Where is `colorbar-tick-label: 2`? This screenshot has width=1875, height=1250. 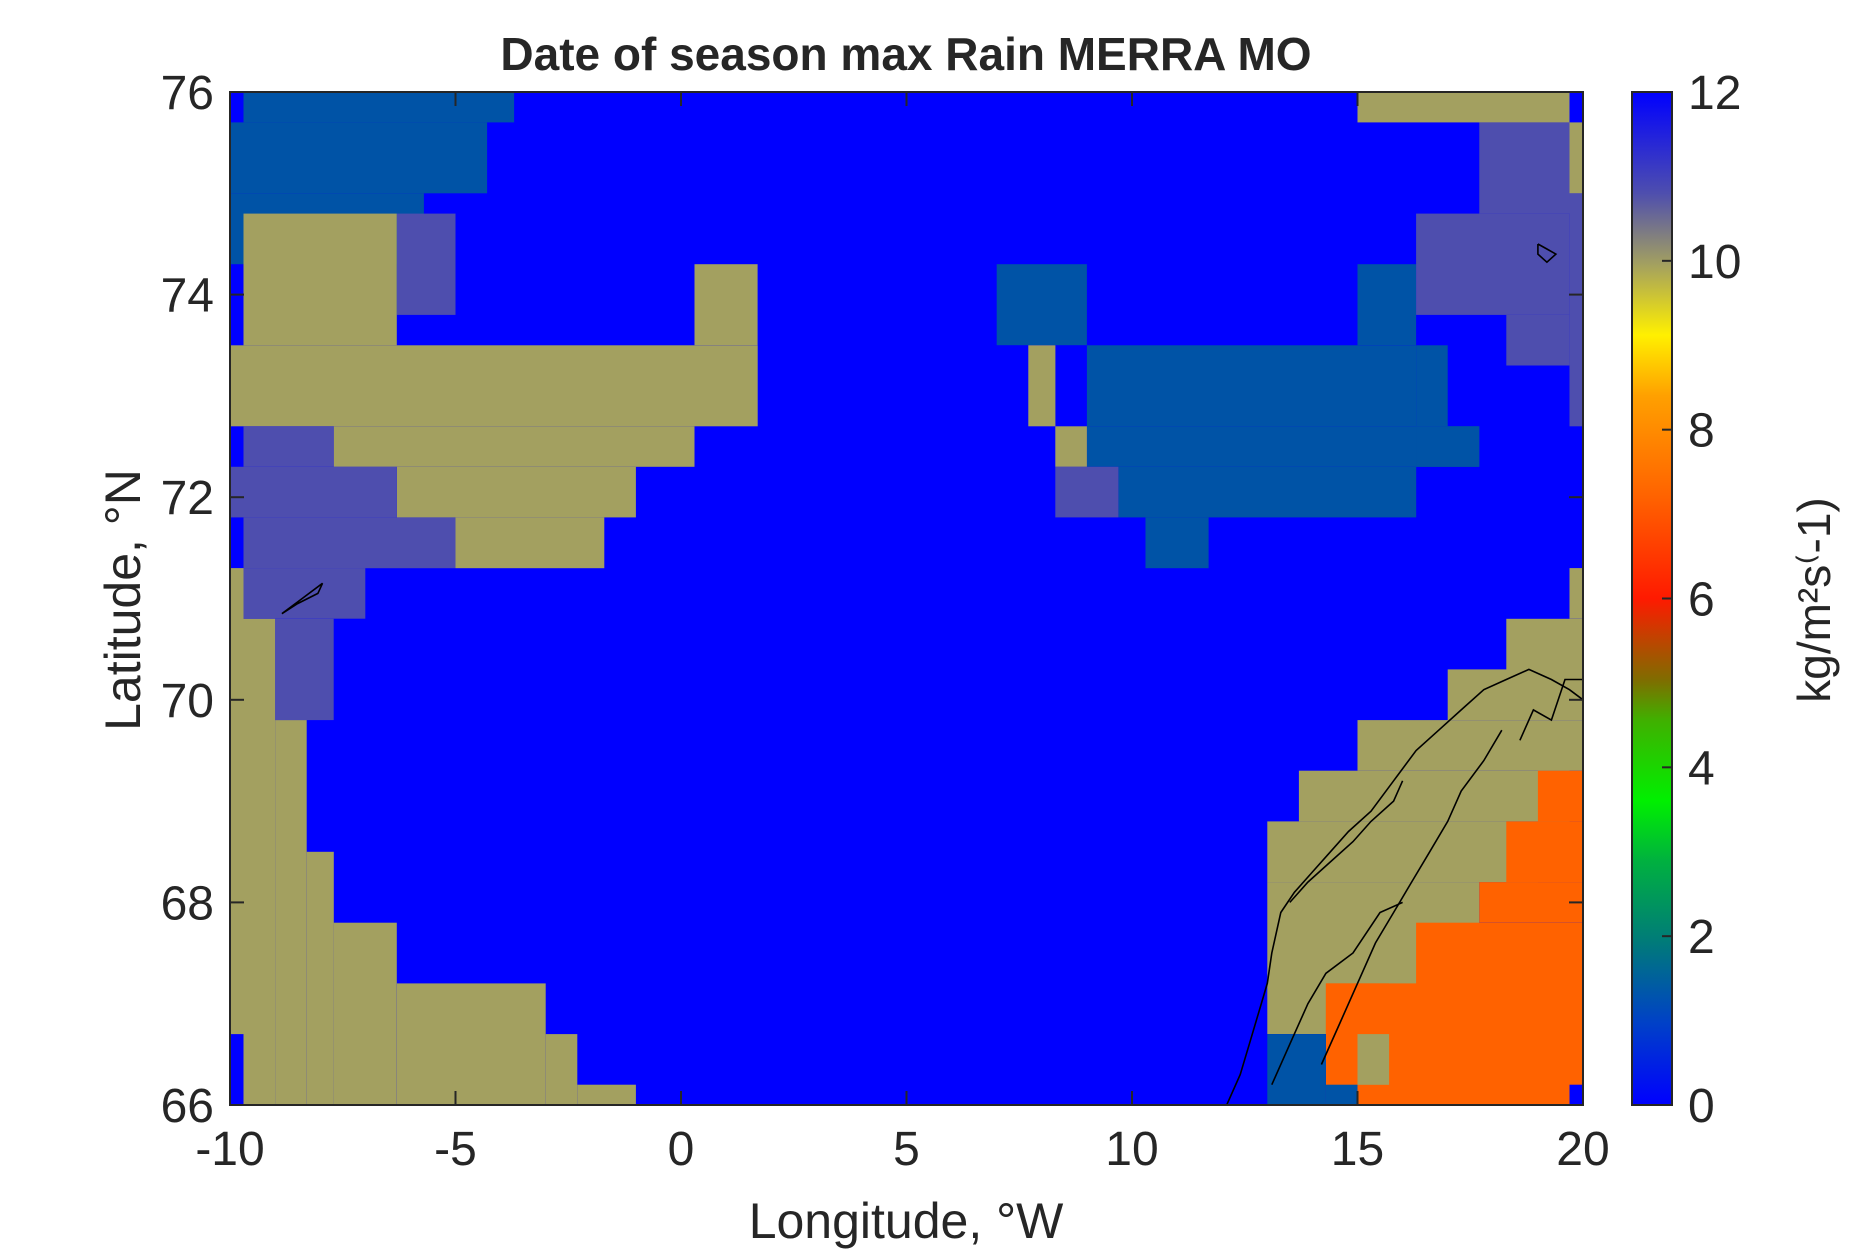
colorbar-tick-label: 2 is located at coordinates (1701, 937).